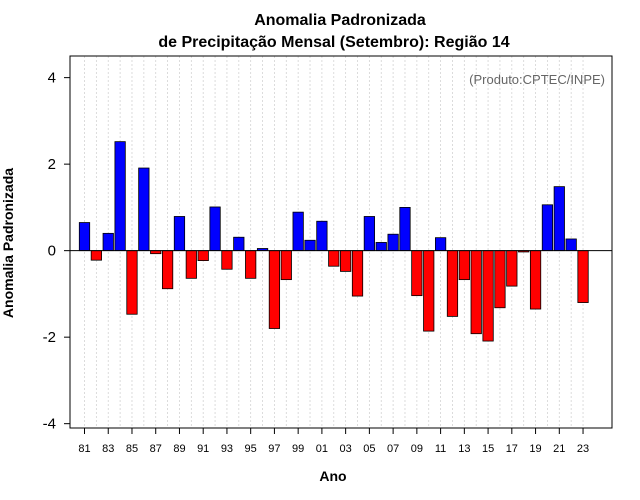  What do you see at coordinates (381, 247) in the screenshot?
I see `bar-2006` at bounding box center [381, 247].